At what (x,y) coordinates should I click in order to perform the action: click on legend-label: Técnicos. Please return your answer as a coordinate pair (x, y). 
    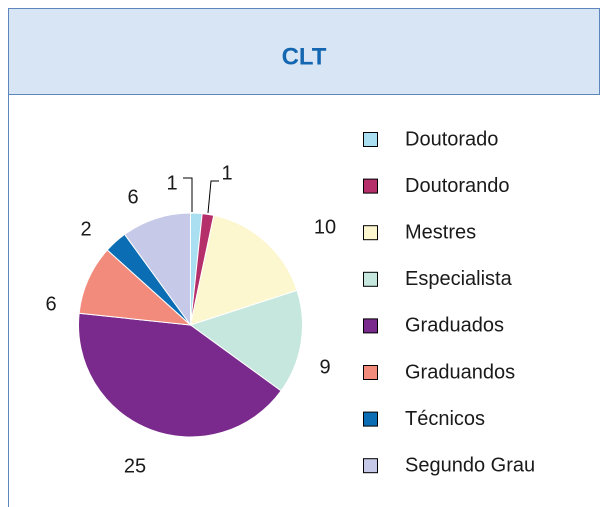
    Looking at the image, I should click on (445, 419).